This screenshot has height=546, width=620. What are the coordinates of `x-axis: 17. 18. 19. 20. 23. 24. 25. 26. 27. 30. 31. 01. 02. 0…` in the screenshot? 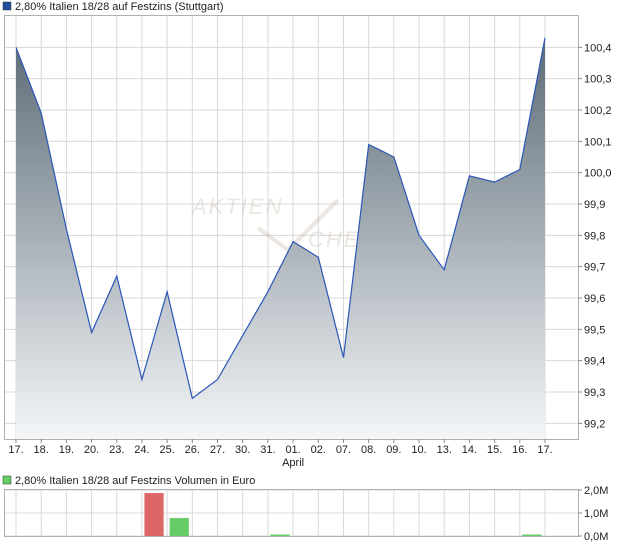 It's located at (280, 454).